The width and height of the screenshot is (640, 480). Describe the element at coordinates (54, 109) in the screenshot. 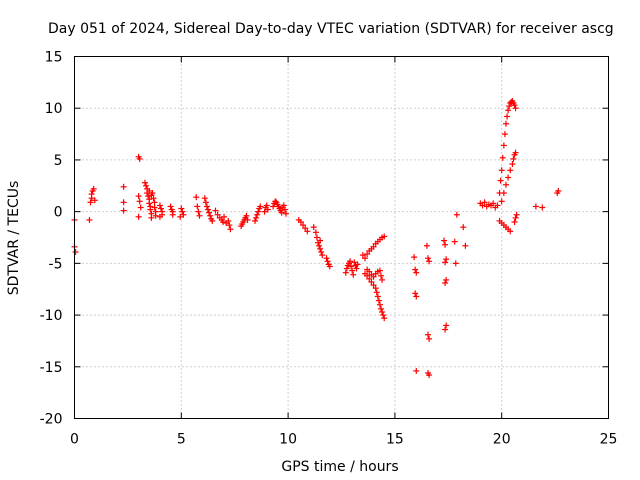

I see `y-tick-label: 10` at that location.